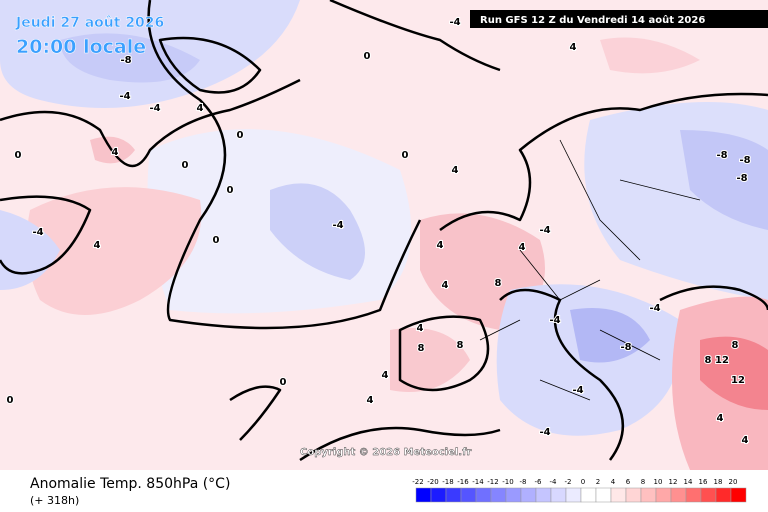 The height and width of the screenshot is (512, 768). What do you see at coordinates (554, 482) in the screenshot?
I see `scale-label: -4` at bounding box center [554, 482].